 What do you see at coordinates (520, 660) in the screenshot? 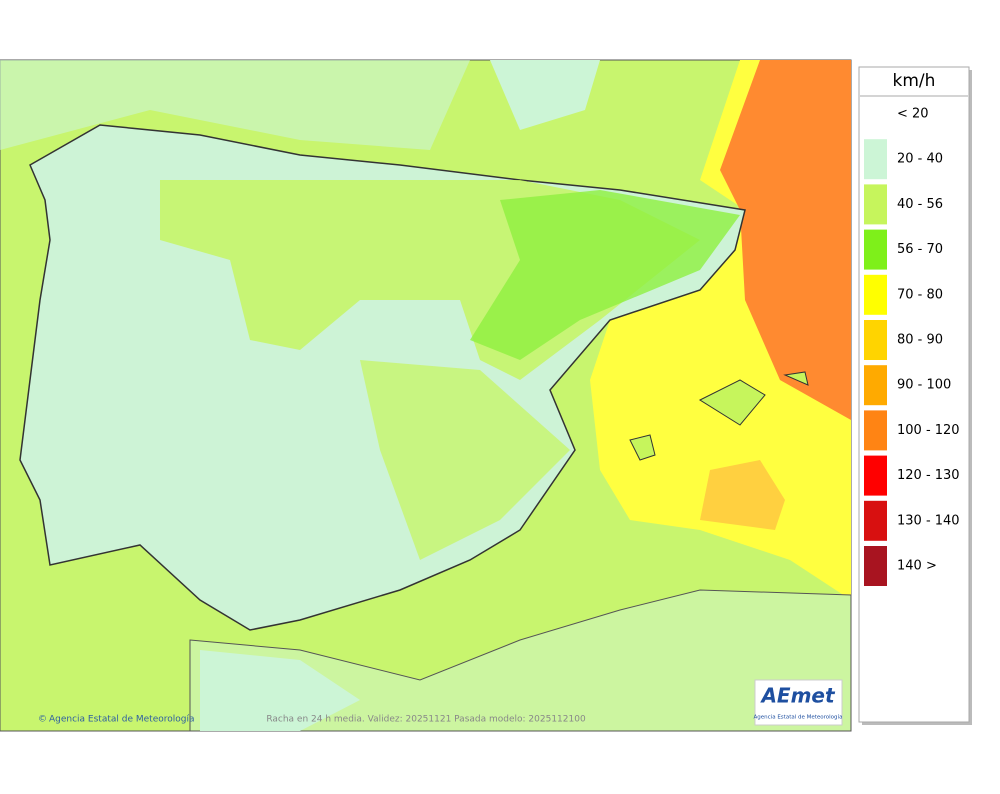
I see `africa` at bounding box center [520, 660].